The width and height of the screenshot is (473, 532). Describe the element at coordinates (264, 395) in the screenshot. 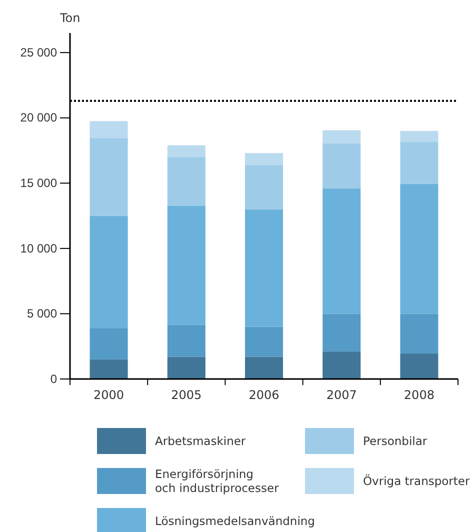

I see `x-tick-label: 2006` at that location.